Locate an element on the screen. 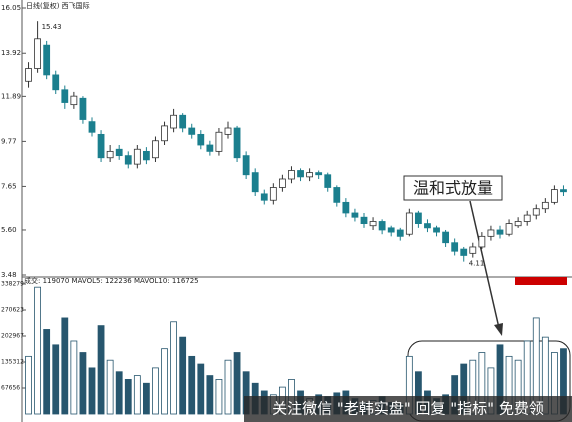 The height and width of the screenshot is (422, 572). y-tick-label: 11.89 is located at coordinates (11, 96).